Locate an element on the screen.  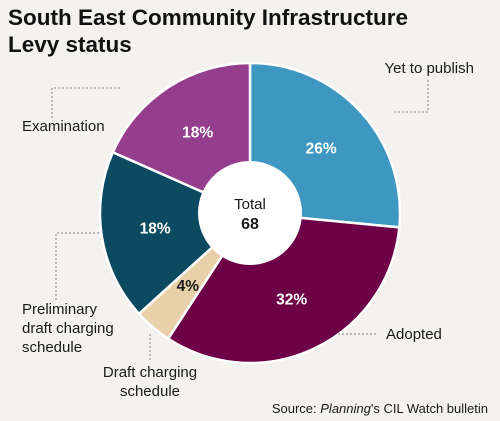
source-prefix: Source: is located at coordinates (296, 408).